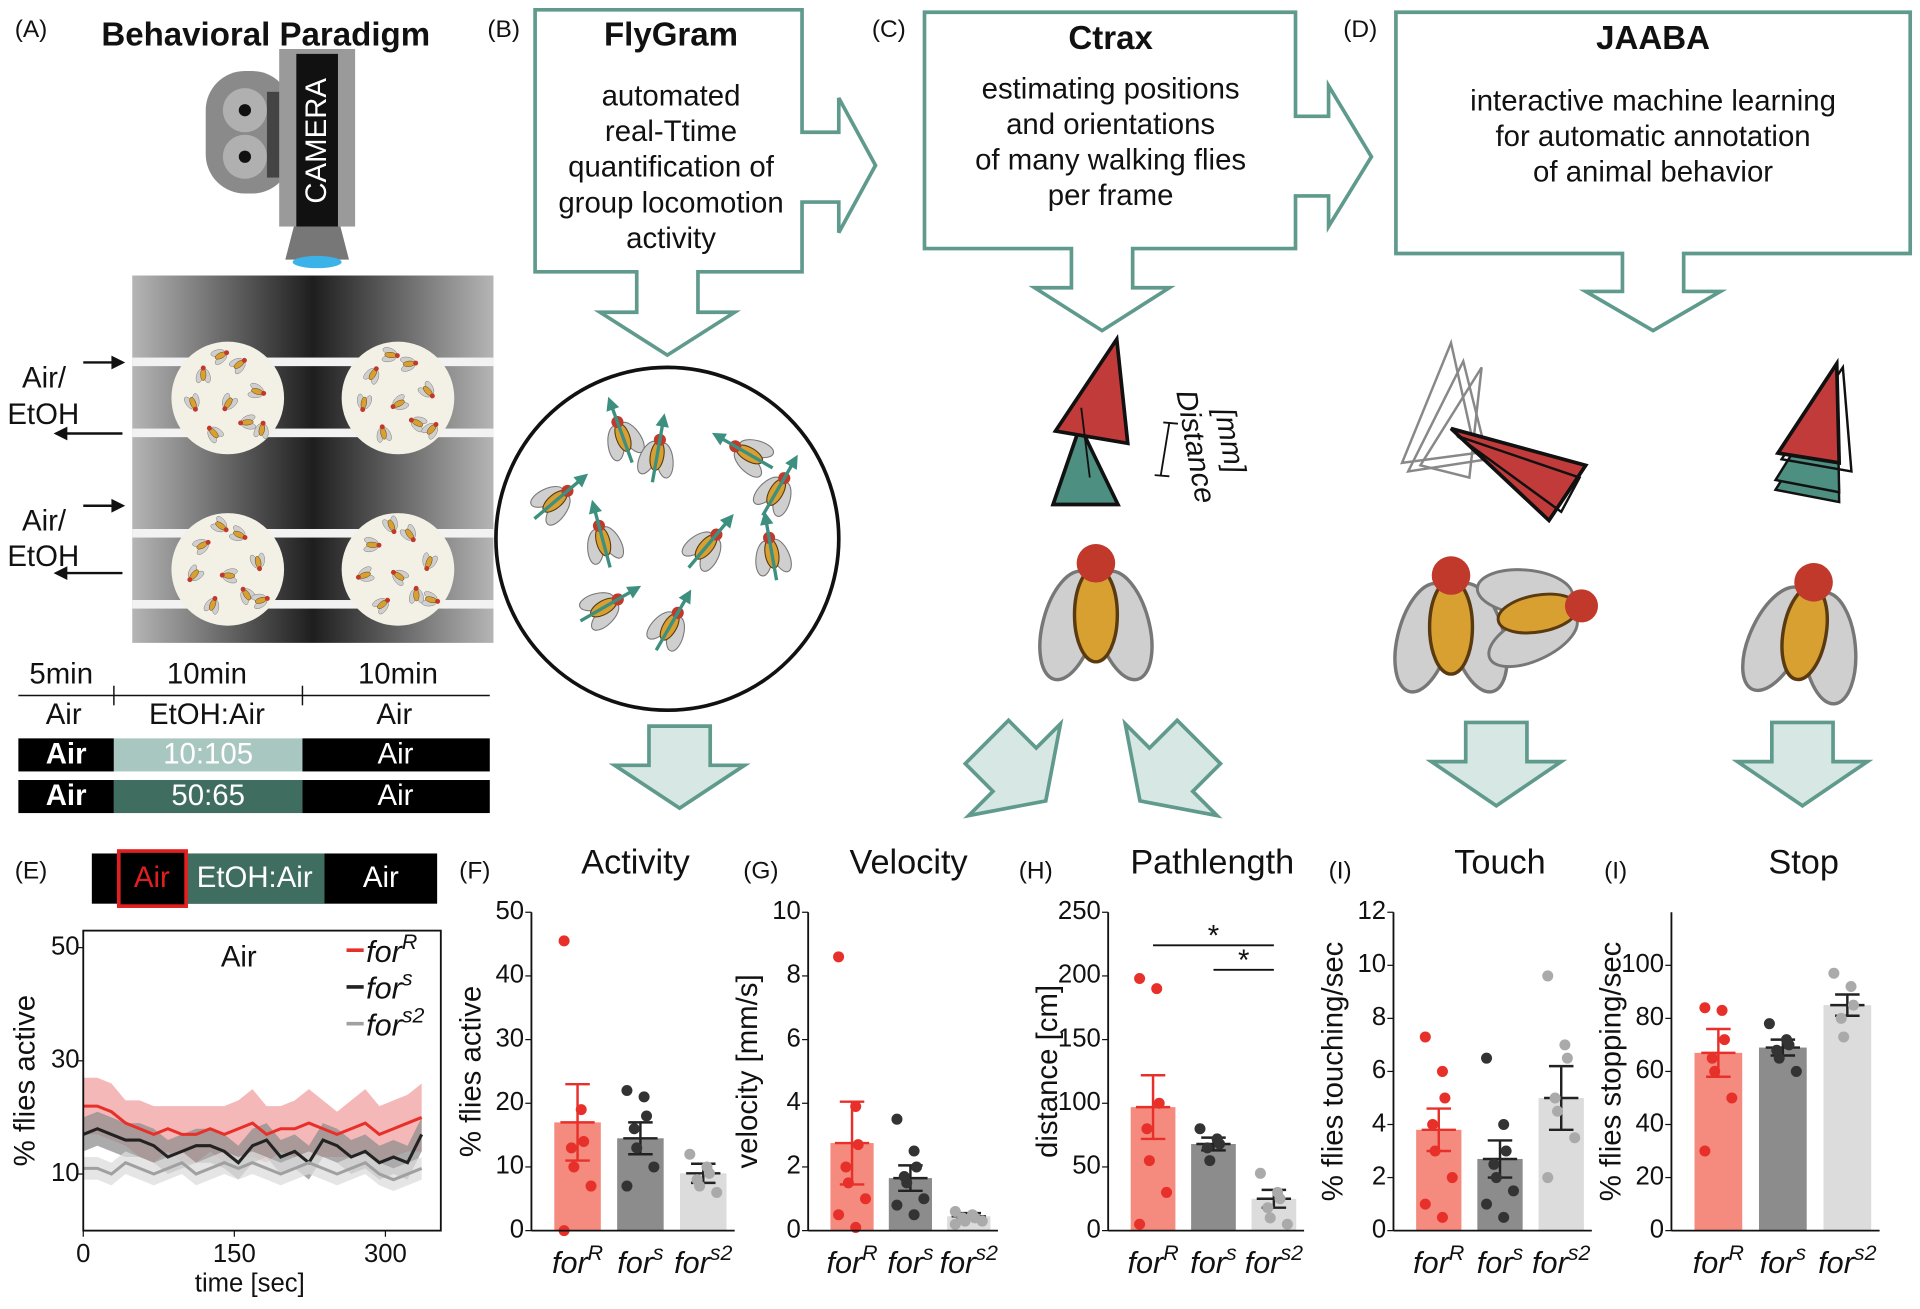 The width and height of the screenshot is (1920, 1309). What do you see at coordinates (253, 1171) in the screenshot?
I see `series-line` at bounding box center [253, 1171].